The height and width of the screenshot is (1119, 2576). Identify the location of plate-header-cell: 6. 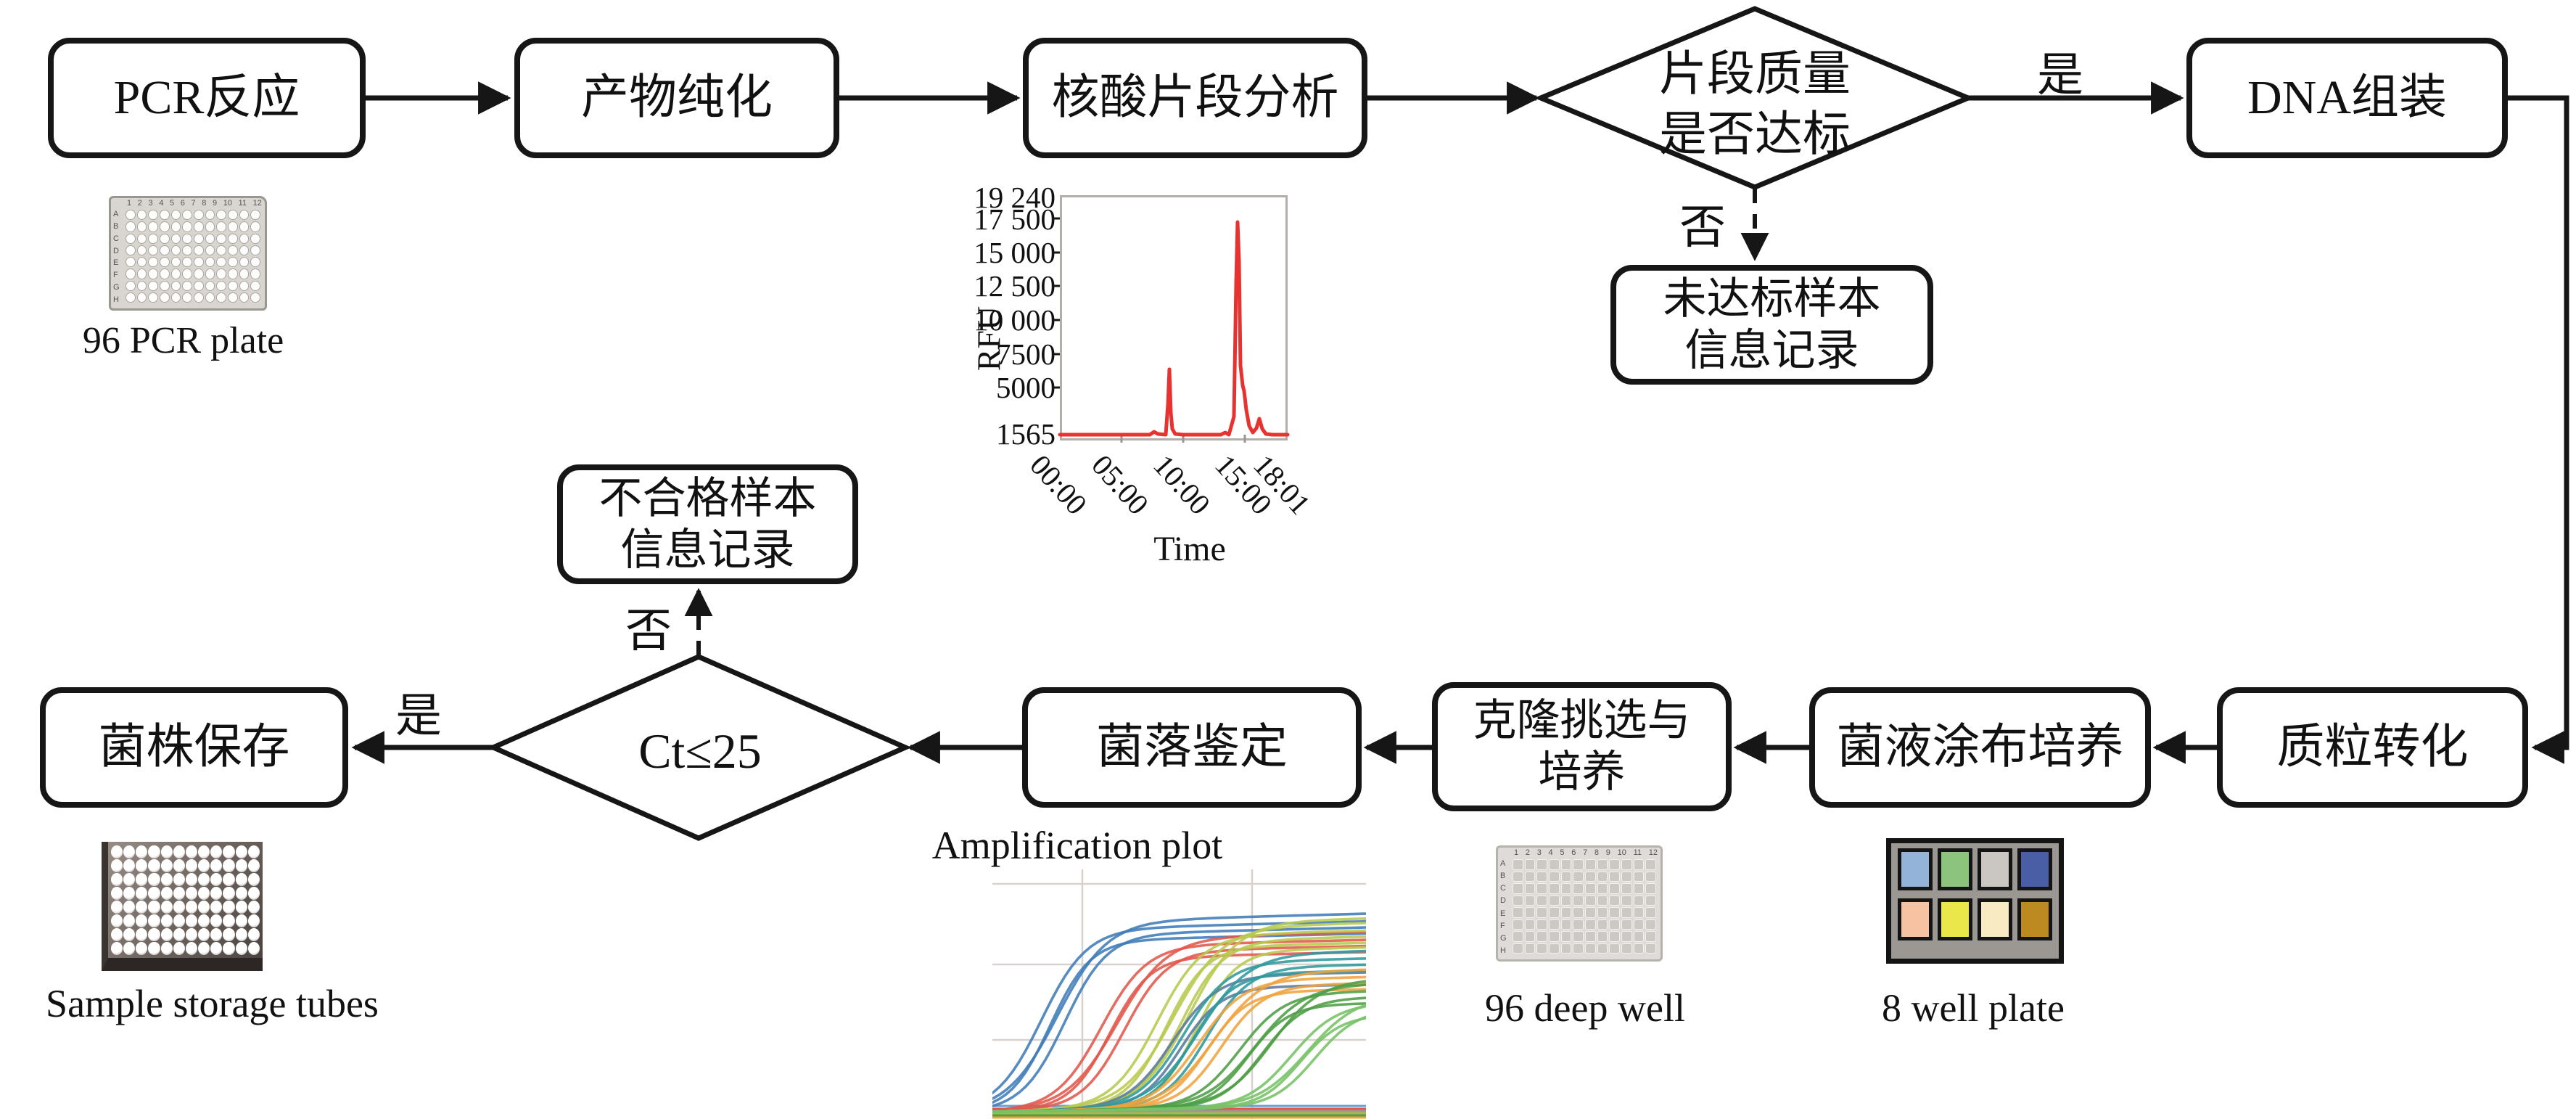
(1574, 852).